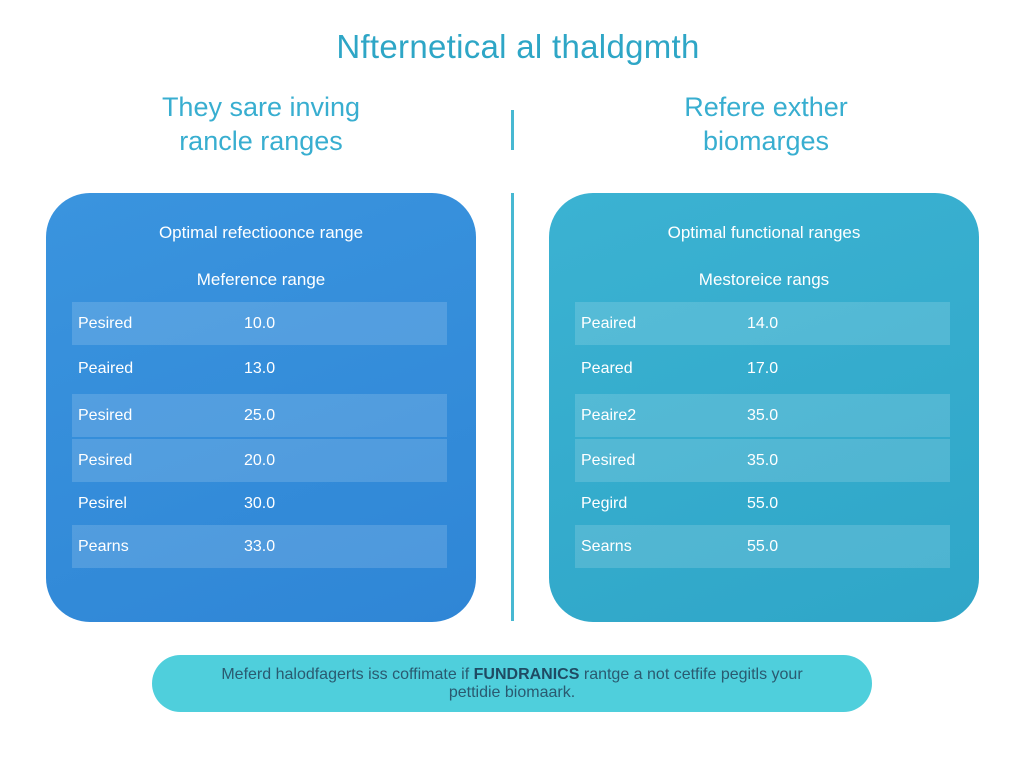 This screenshot has height=768, width=1024. Describe the element at coordinates (261, 107) in the screenshot. I see `panel-heading: They sare inving` at that location.